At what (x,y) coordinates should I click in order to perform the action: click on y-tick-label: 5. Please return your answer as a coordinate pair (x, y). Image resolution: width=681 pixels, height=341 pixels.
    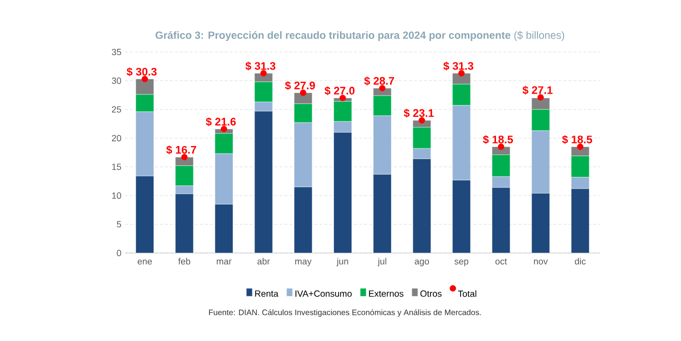
    Looking at the image, I should click on (119, 224).